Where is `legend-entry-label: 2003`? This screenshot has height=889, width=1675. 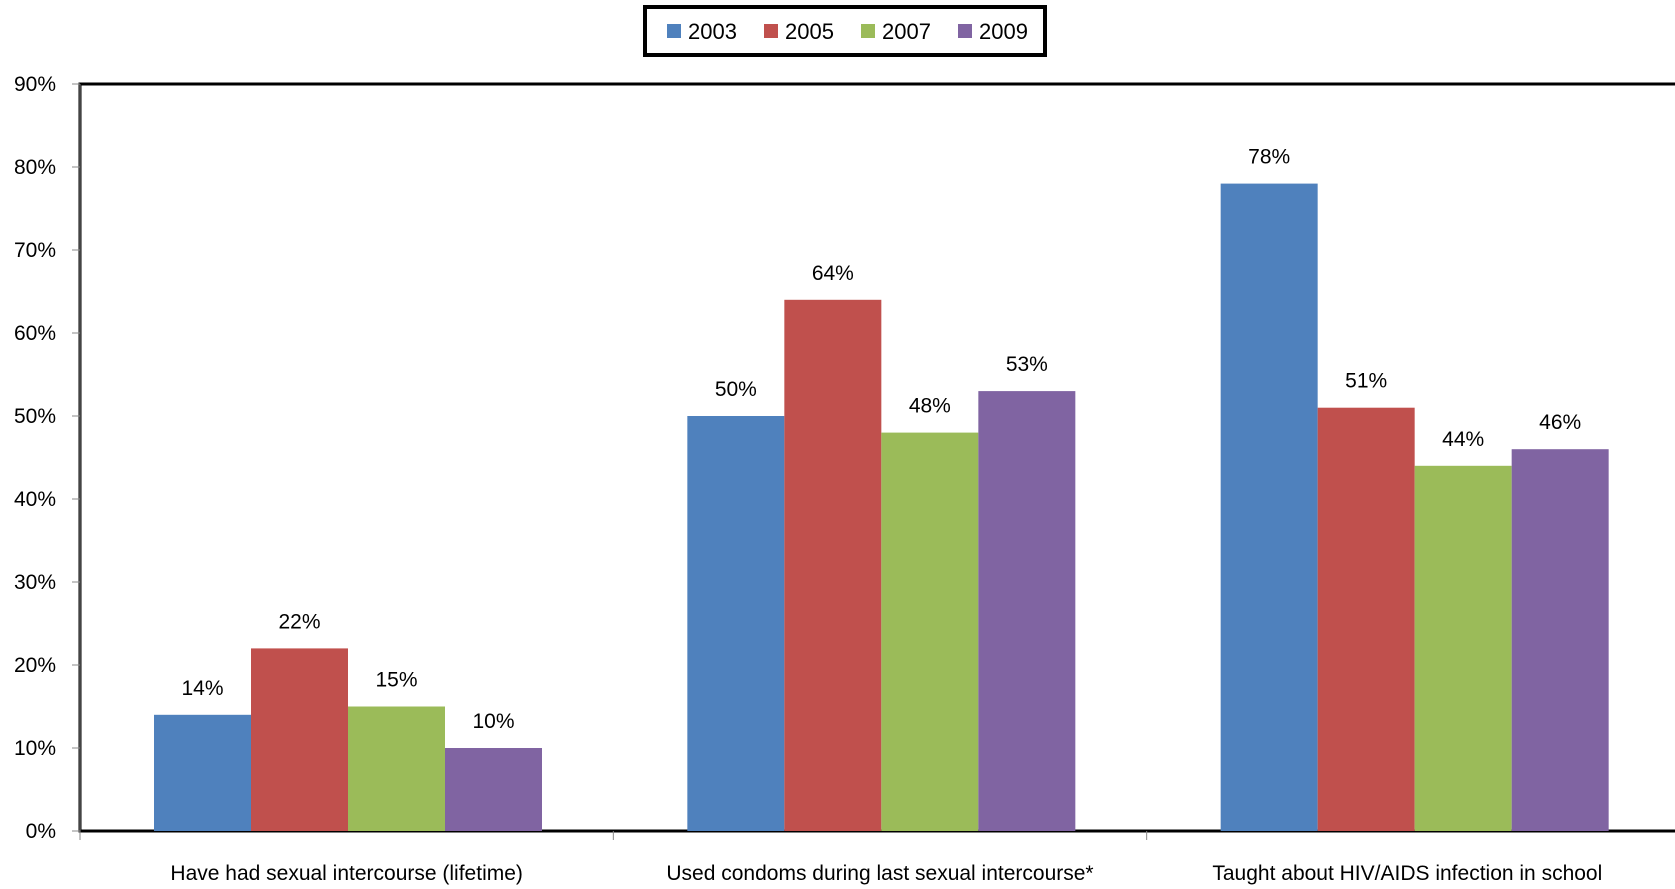
legend-entry-label: 2003 is located at coordinates (712, 31).